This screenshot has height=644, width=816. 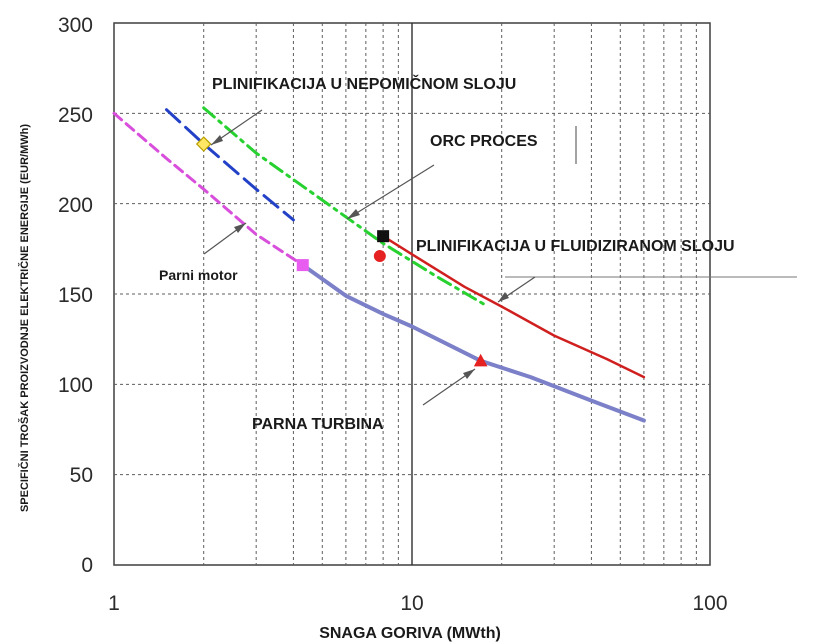 I want to click on marker-layer, so click(x=341, y=251).